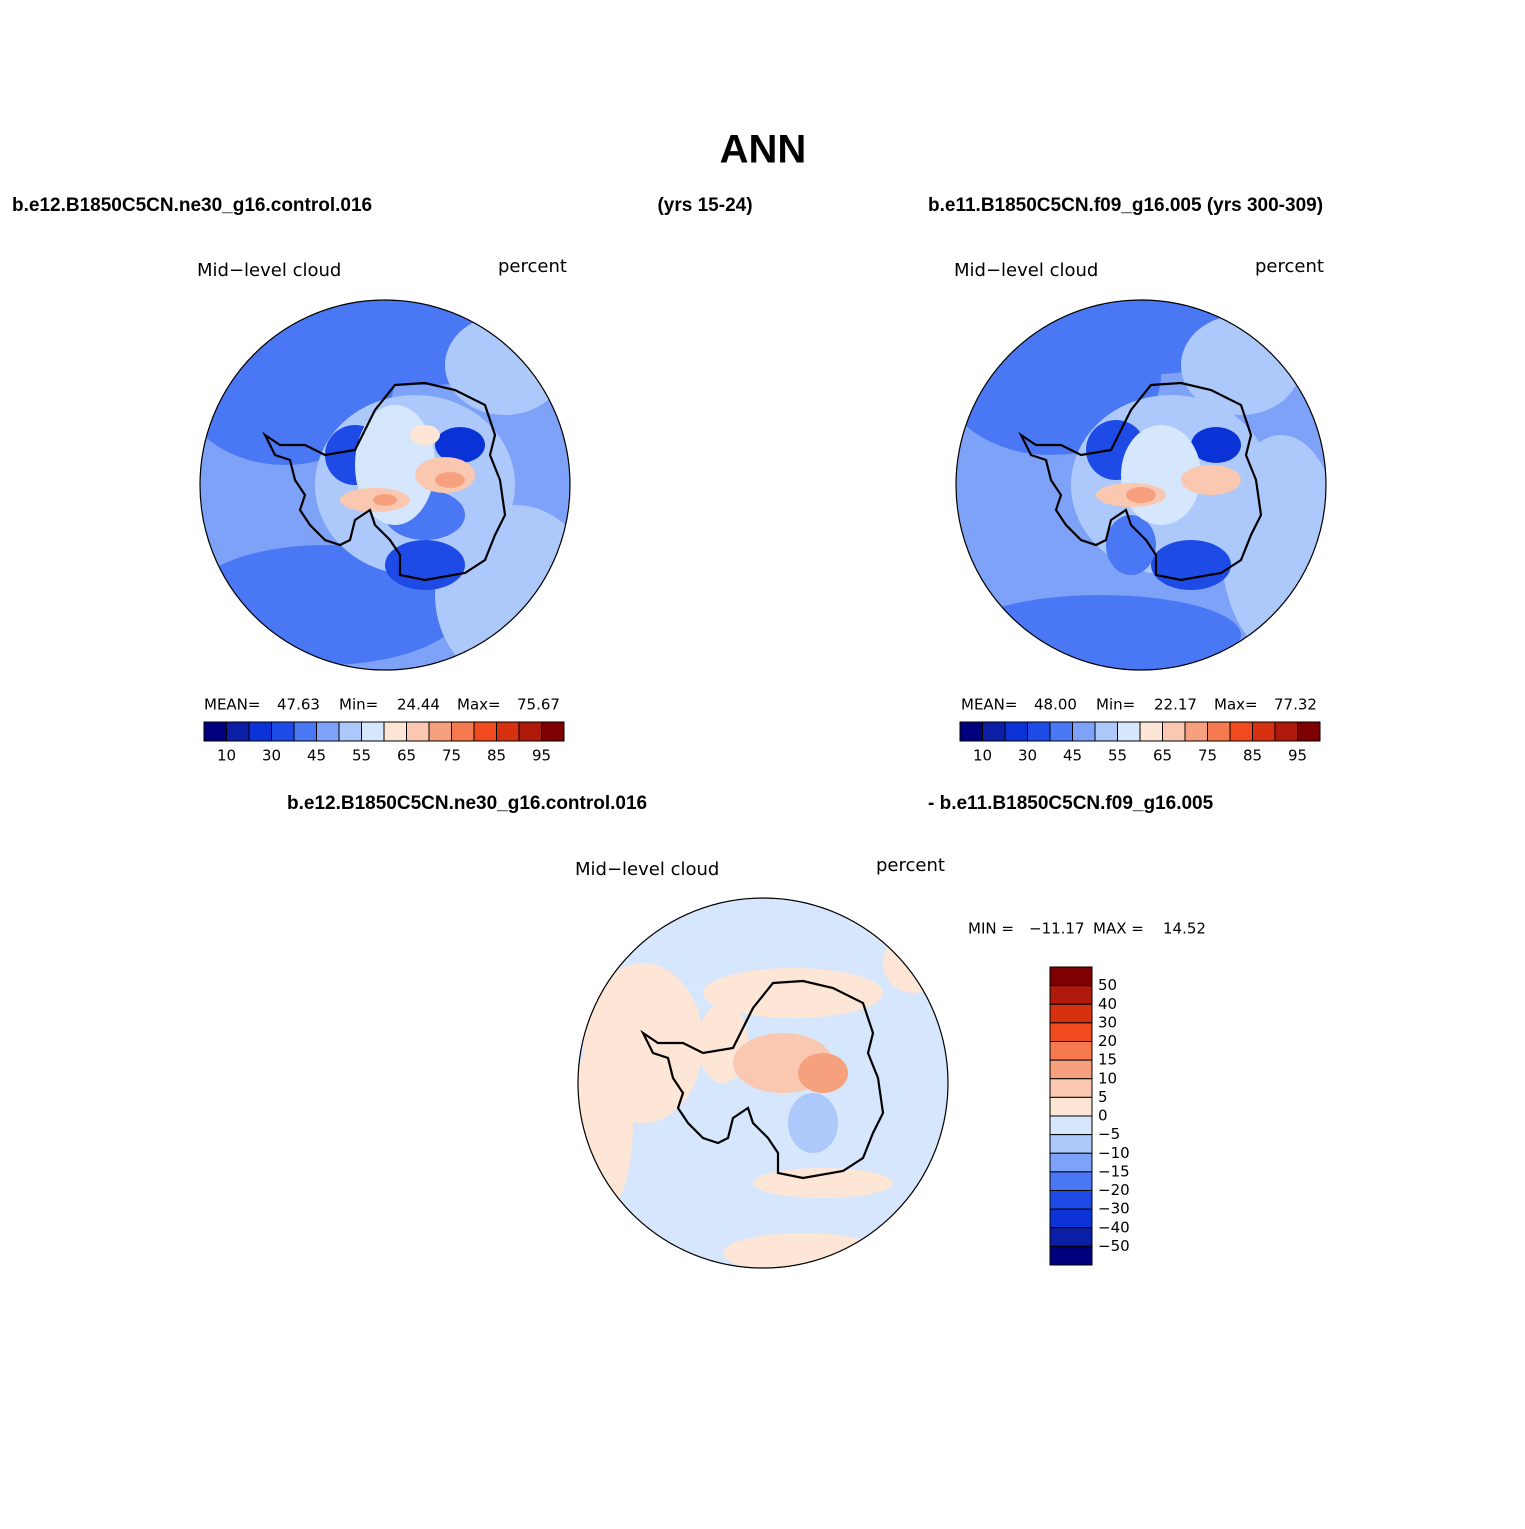 Image resolution: width=1525 pixels, height=1529 pixels. What do you see at coordinates (418, 705) in the screenshot?
I see `stat-value: 24.44` at bounding box center [418, 705].